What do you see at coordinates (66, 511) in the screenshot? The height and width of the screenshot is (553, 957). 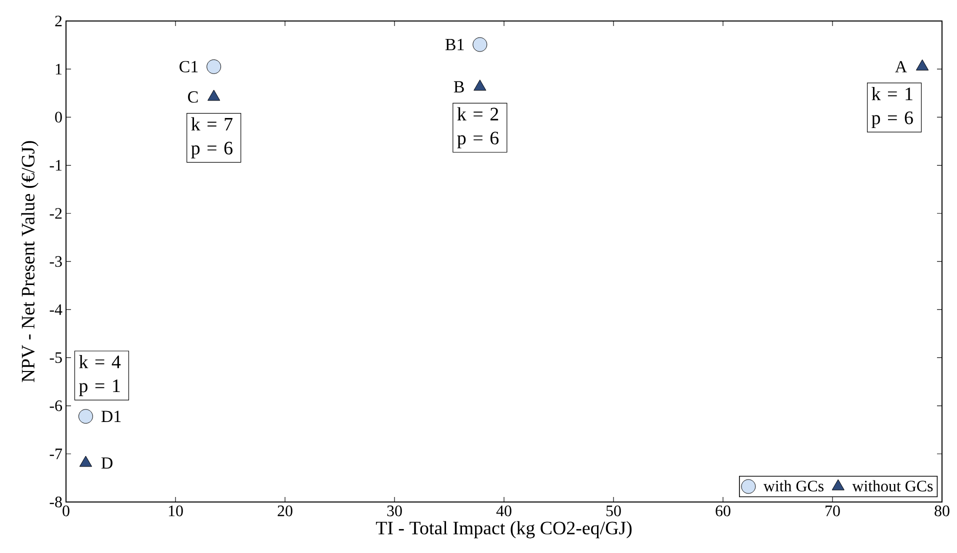 I see `x-tick-label: 0` at bounding box center [66, 511].